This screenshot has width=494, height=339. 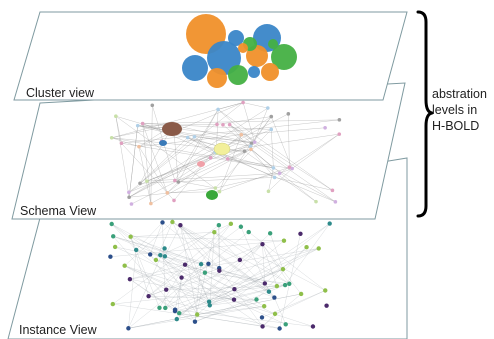 What do you see at coordinates (425, 114) in the screenshot?
I see `curly-brace` at bounding box center [425, 114].